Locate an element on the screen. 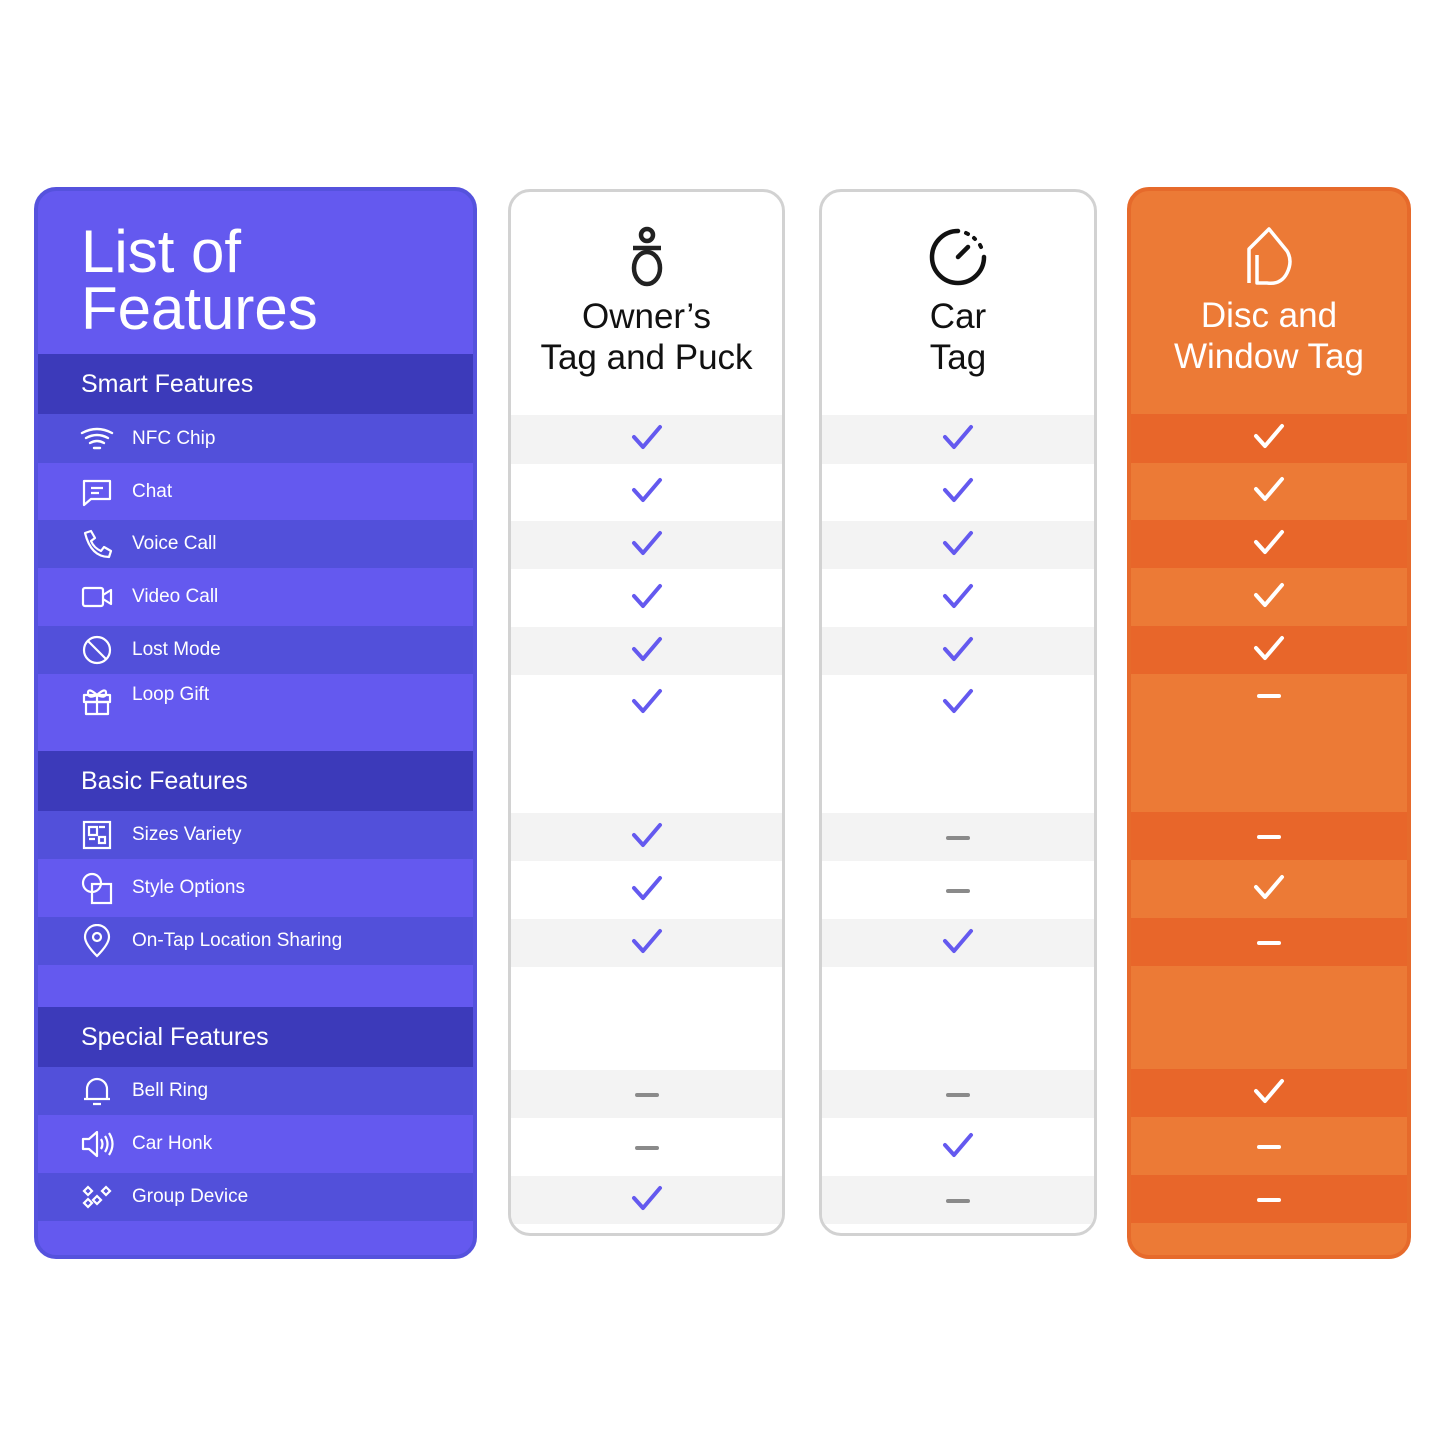  section-header: Basic Features is located at coordinates (255, 781).